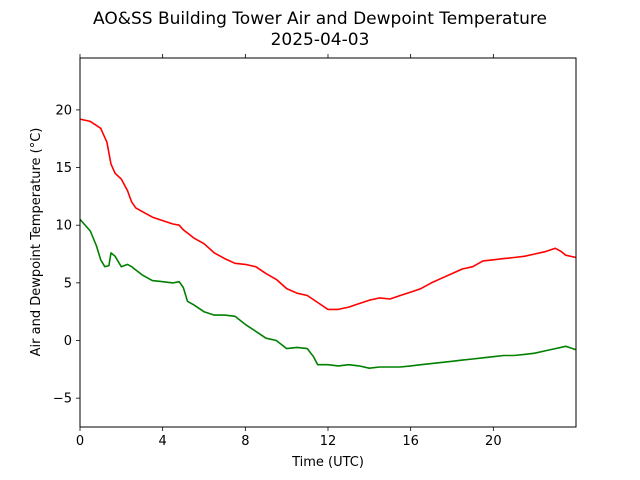 Image resolution: width=640 pixels, height=480 pixels. What do you see at coordinates (63, 226) in the screenshot?
I see `y-tick-label: 10` at bounding box center [63, 226].